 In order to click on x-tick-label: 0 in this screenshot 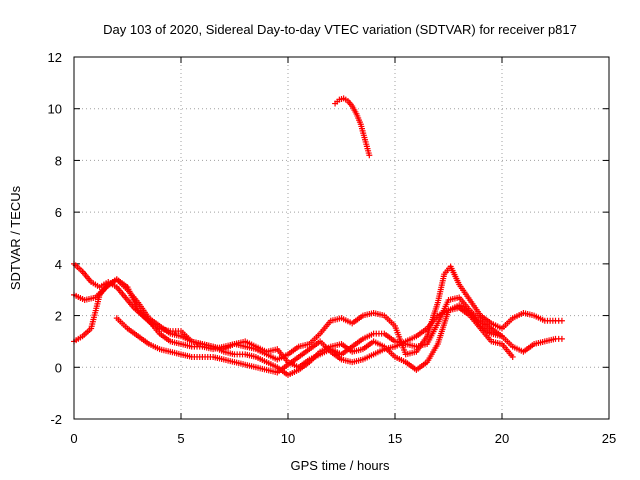, I will do `click(73, 438)`.